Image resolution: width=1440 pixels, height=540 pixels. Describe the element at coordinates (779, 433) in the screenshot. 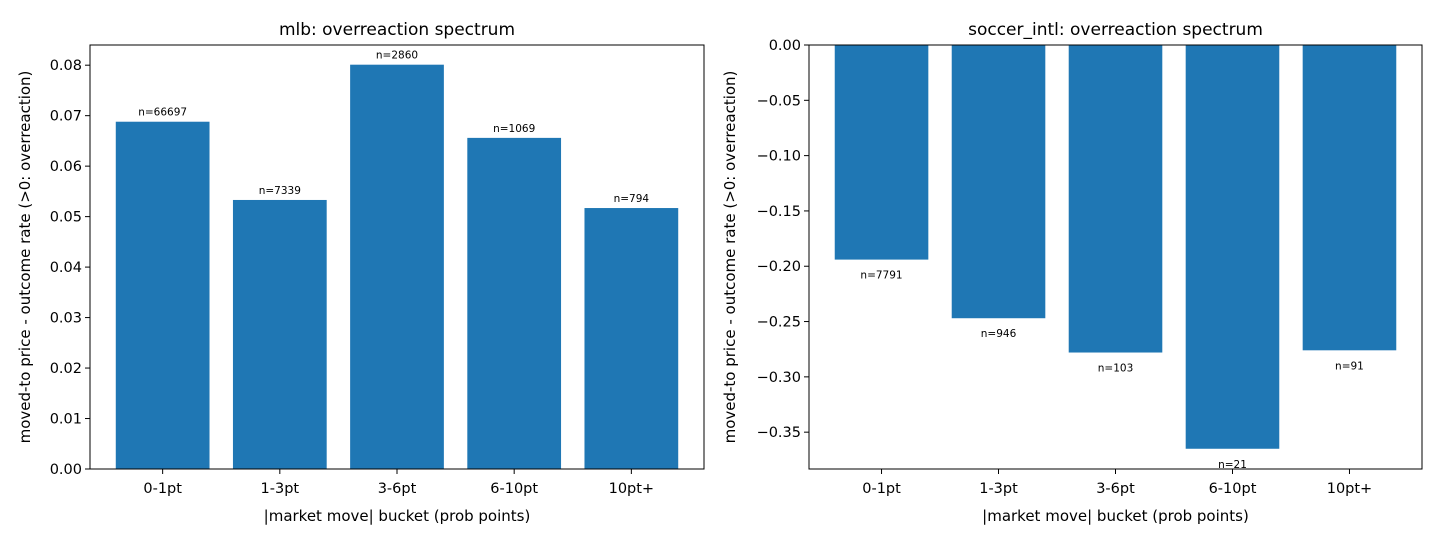

I see `y-tick-label: −0.35` at that location.